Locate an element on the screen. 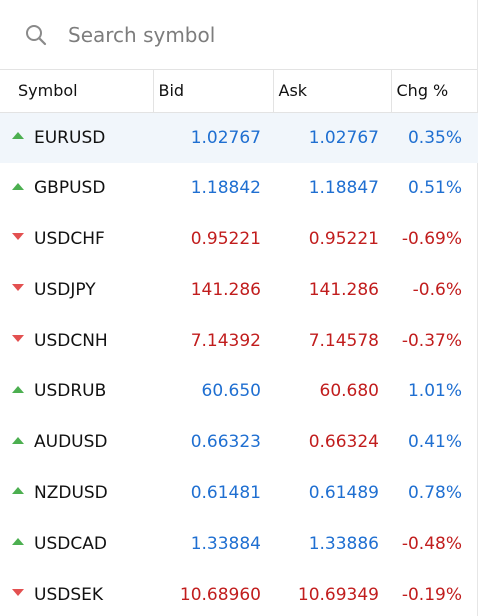  bid-cell: 1.02767 is located at coordinates (225, 137).